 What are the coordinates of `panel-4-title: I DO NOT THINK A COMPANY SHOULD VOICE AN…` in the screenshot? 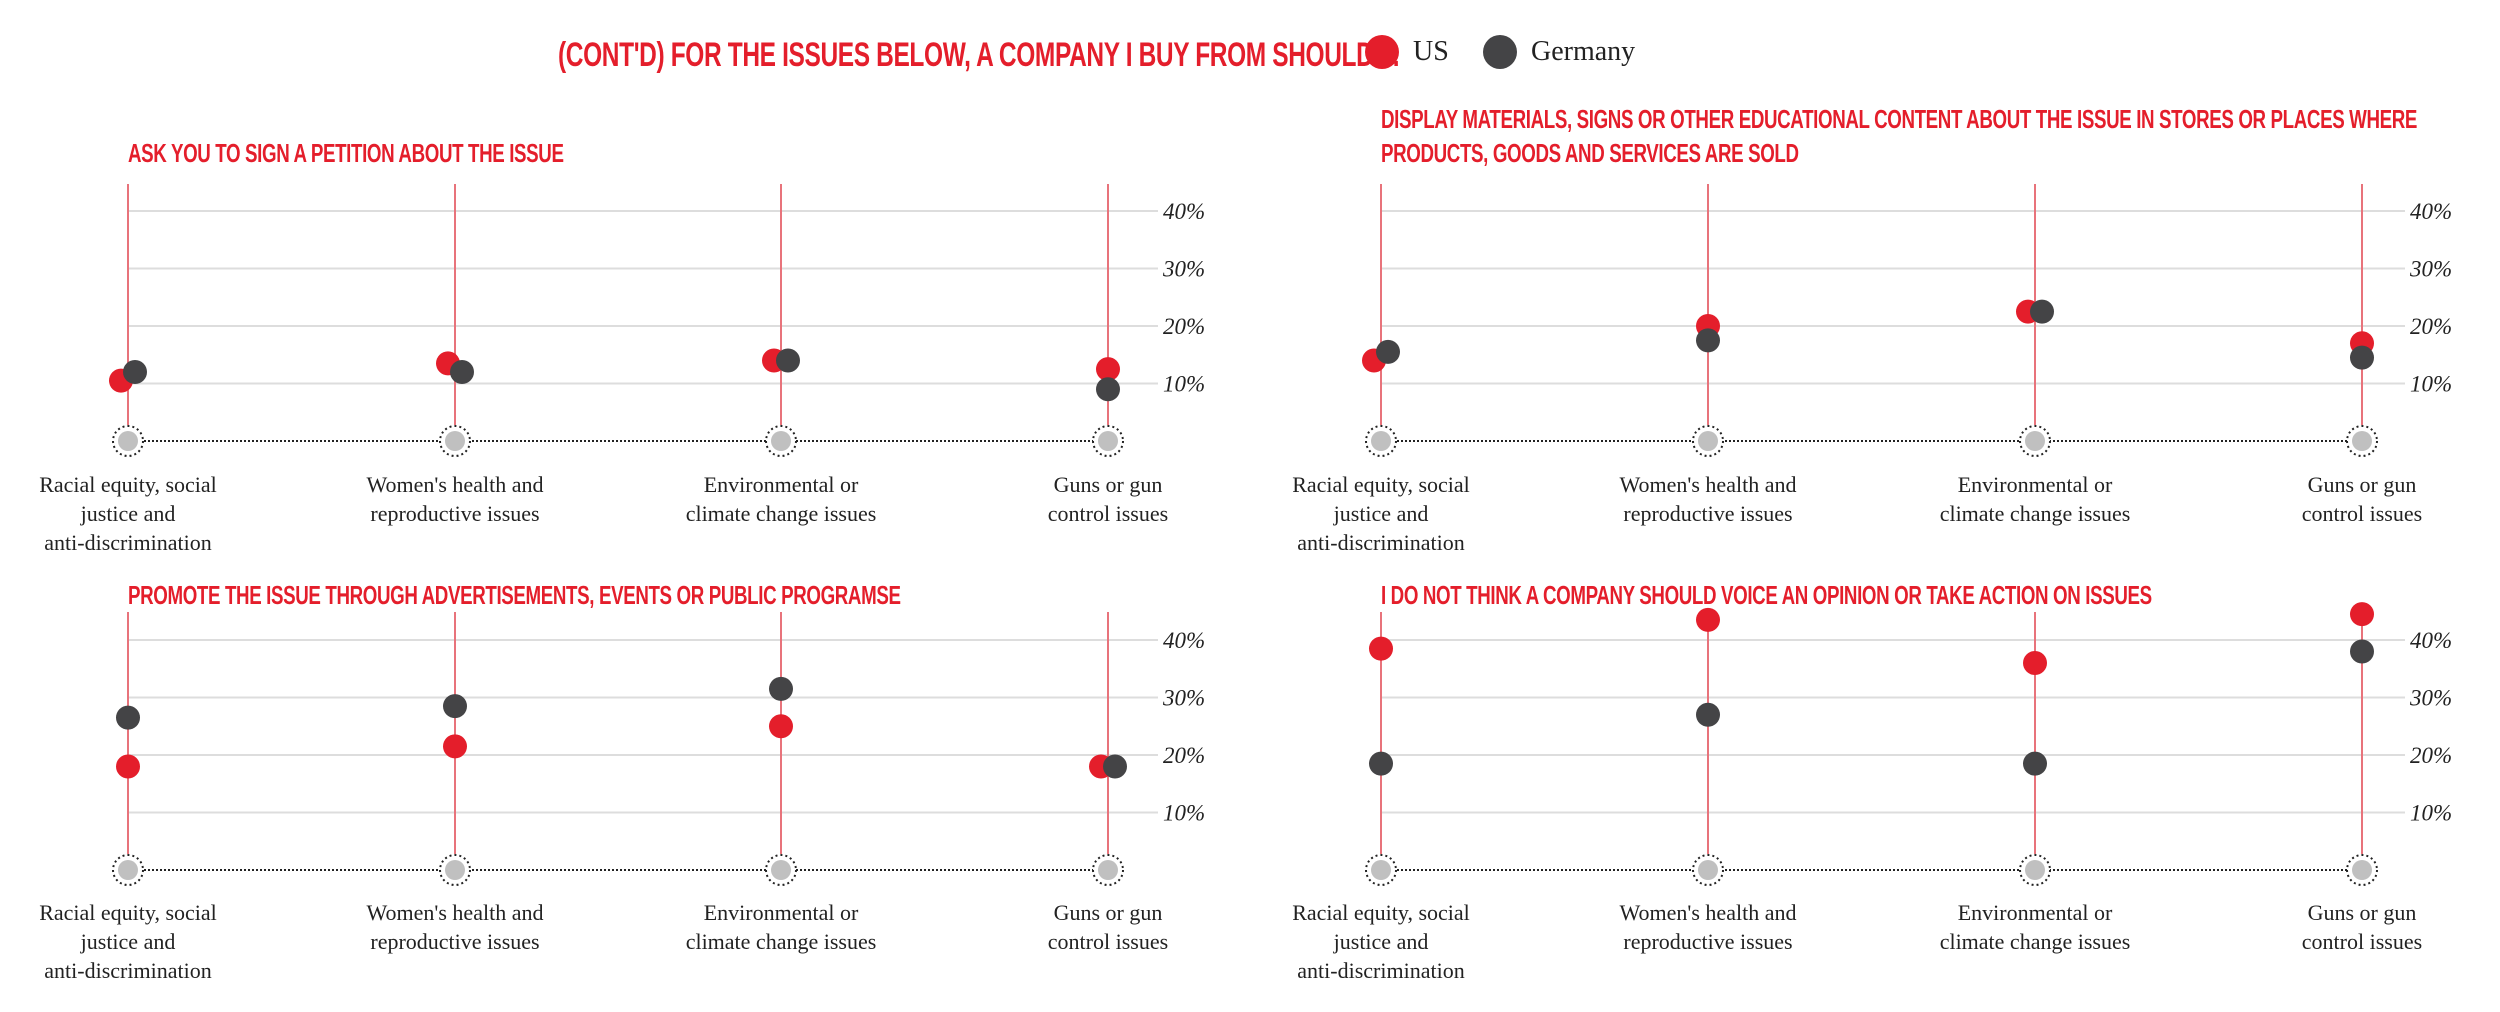 It's located at (1766, 595).